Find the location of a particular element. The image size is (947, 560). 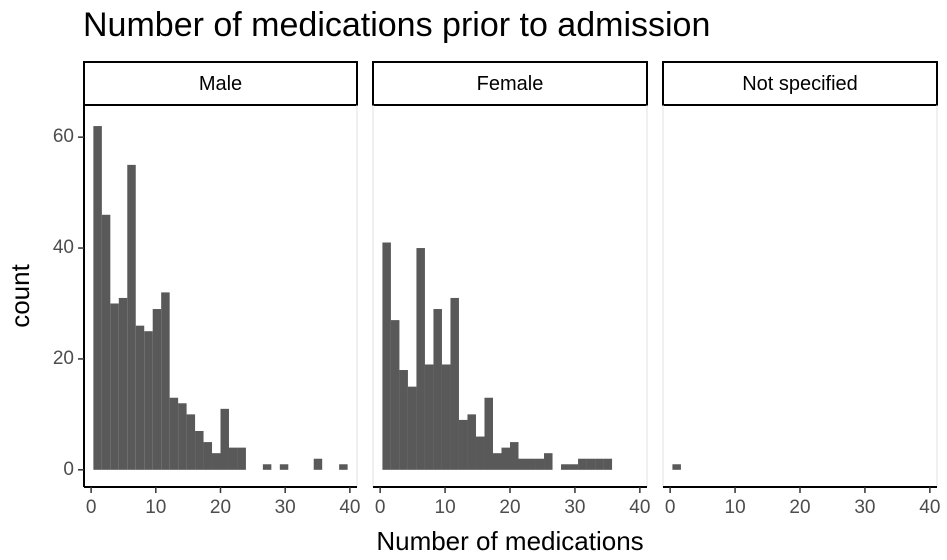

facet-label: Not specified is located at coordinates (800, 84).